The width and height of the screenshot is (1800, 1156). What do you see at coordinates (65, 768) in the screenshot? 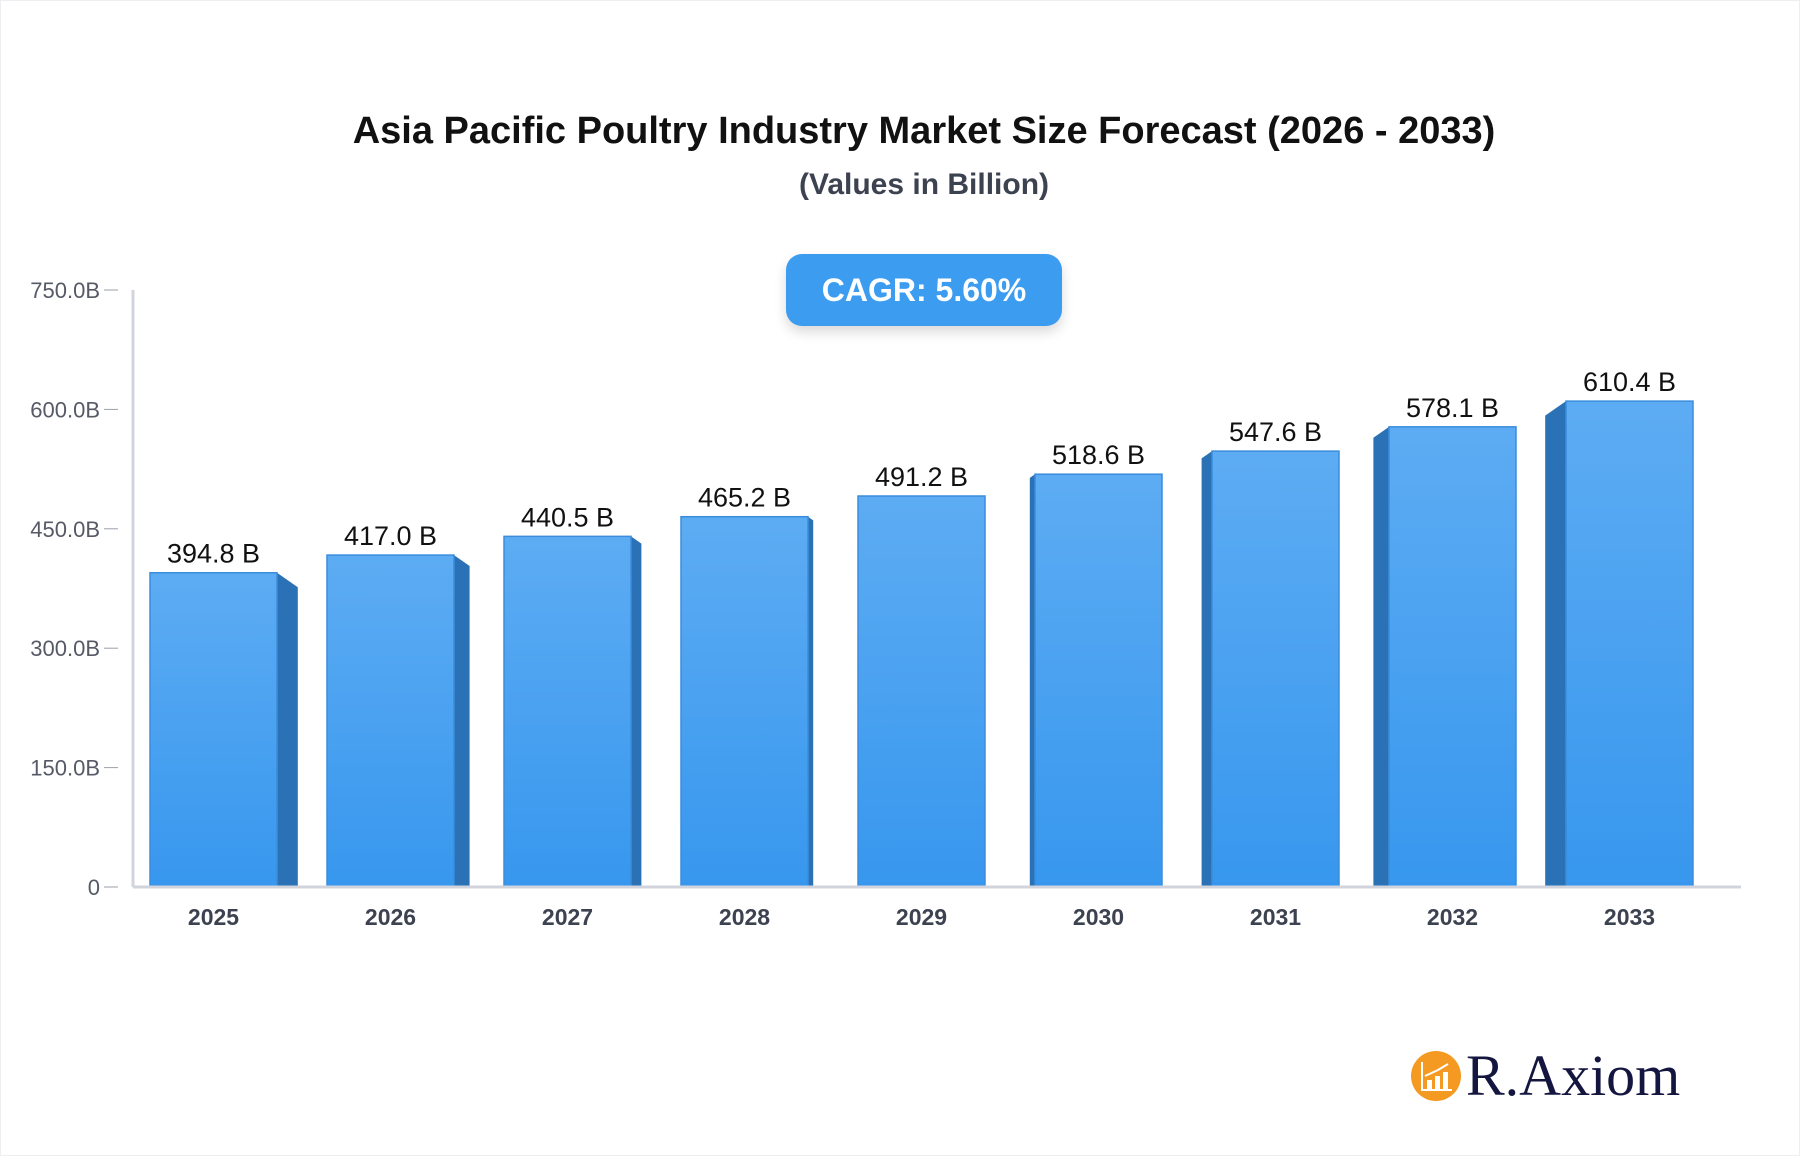
I see `y-tick-label: 150.0B` at bounding box center [65, 768].